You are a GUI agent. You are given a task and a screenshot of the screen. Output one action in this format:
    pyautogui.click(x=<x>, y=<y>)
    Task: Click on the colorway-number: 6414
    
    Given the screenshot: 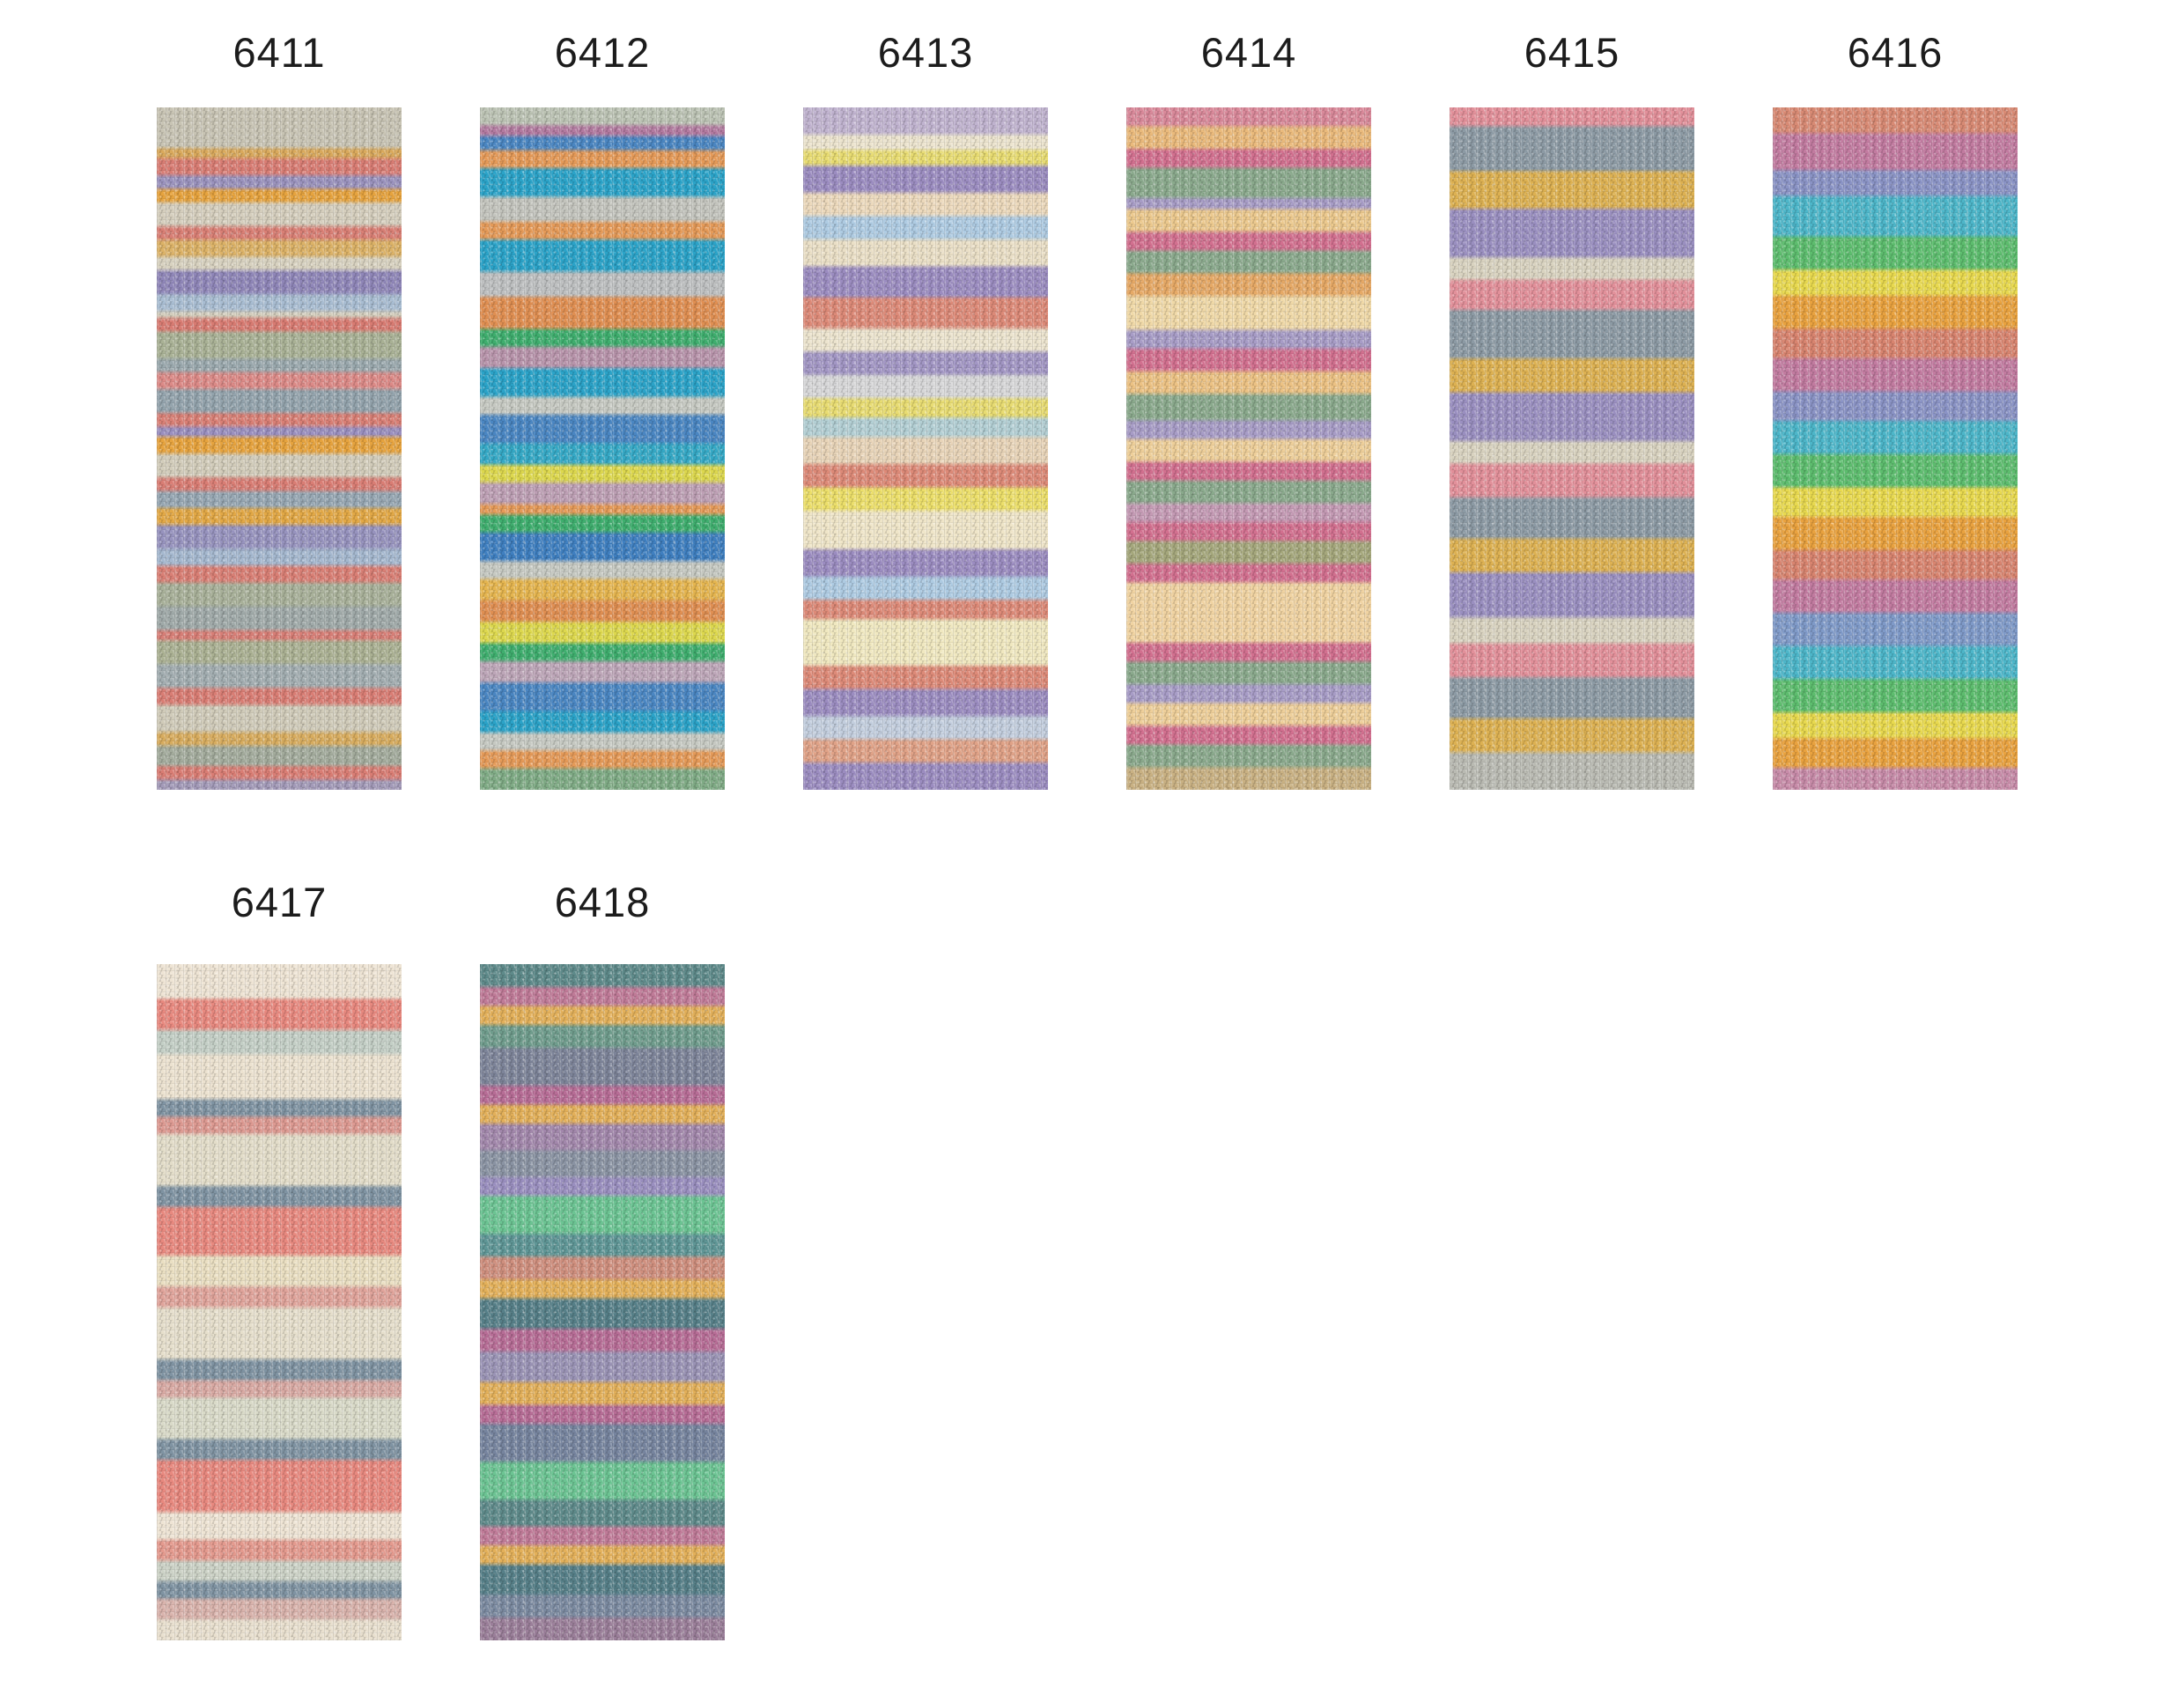 What is the action you would take?
    pyautogui.click(x=1248, y=52)
    